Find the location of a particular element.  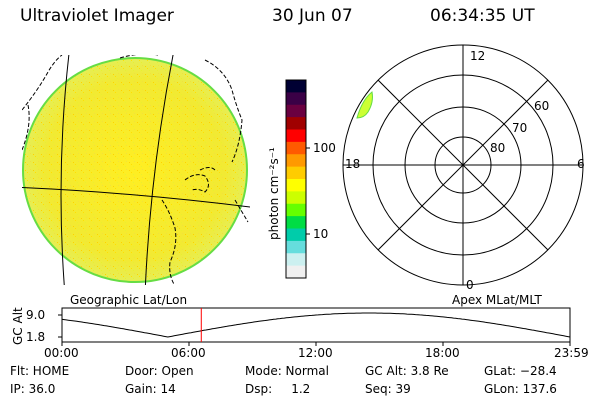

alt-ylabel: GC Alt is located at coordinates (18, 326).